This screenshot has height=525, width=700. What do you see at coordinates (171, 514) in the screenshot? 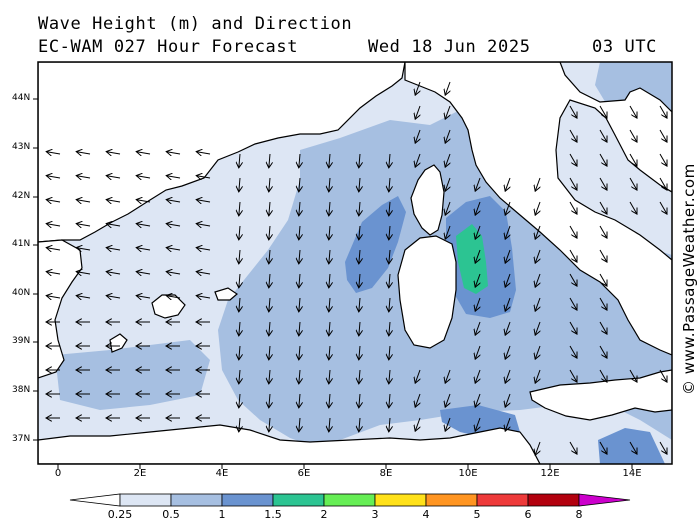
I see `colorbar-label: 0.5` at bounding box center [171, 514].